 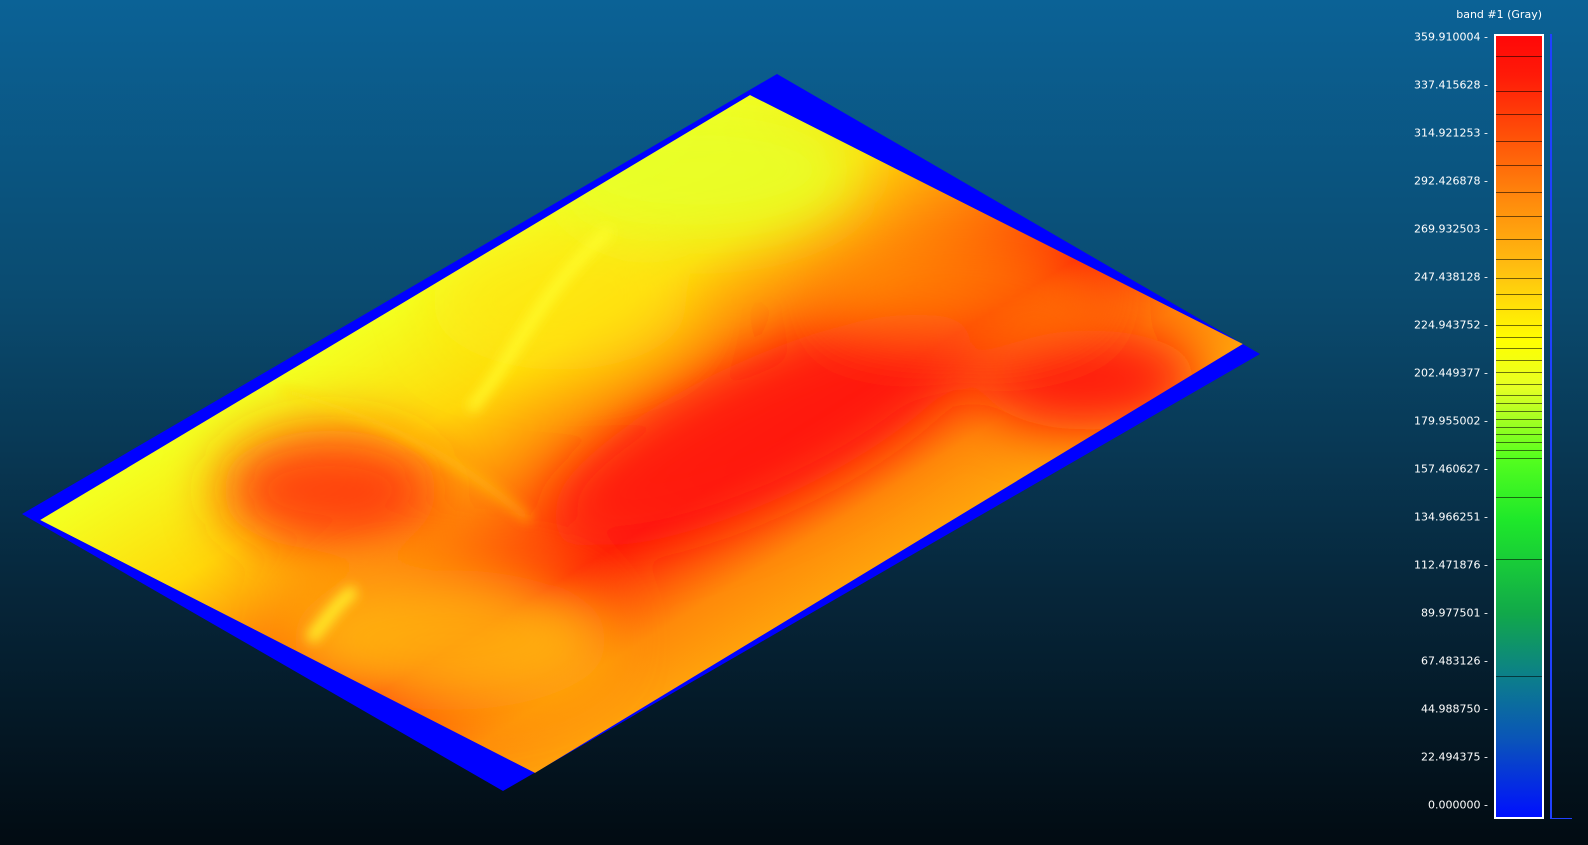 I want to click on scale-tick-label: 224.943752, so click(x=1451, y=325).